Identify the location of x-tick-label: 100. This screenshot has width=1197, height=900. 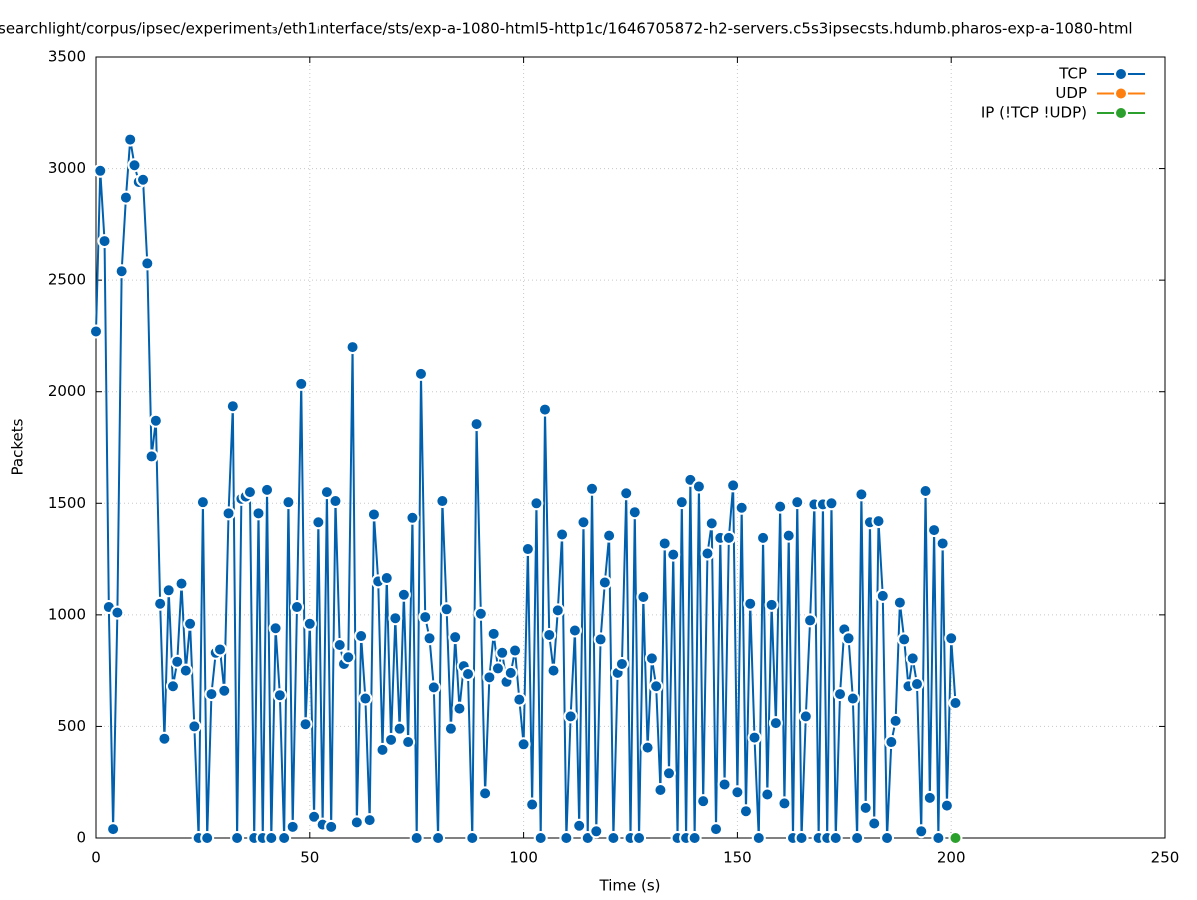
(523, 858).